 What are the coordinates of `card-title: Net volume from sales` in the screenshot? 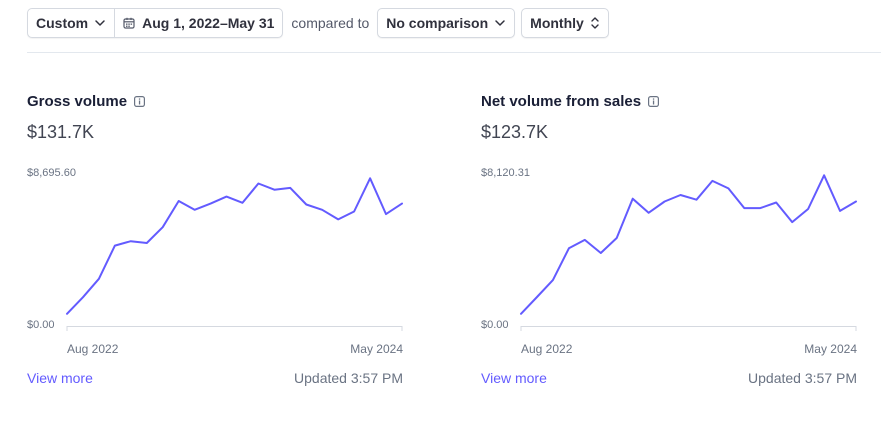 It's located at (570, 101).